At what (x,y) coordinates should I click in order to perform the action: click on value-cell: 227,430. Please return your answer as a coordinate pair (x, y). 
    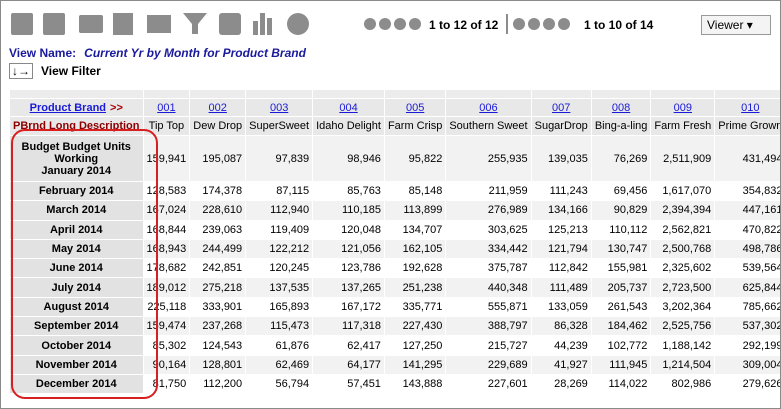
    Looking at the image, I should click on (415, 326).